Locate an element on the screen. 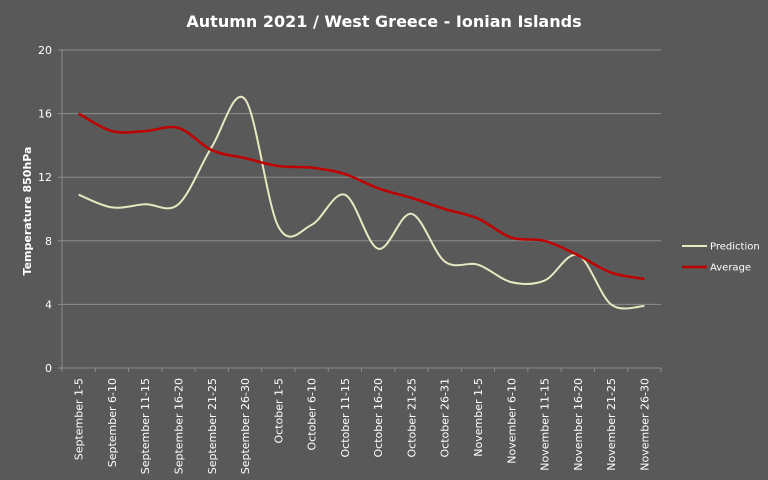 The height and width of the screenshot is (480, 768). legend-label-average: Average is located at coordinates (730, 268).